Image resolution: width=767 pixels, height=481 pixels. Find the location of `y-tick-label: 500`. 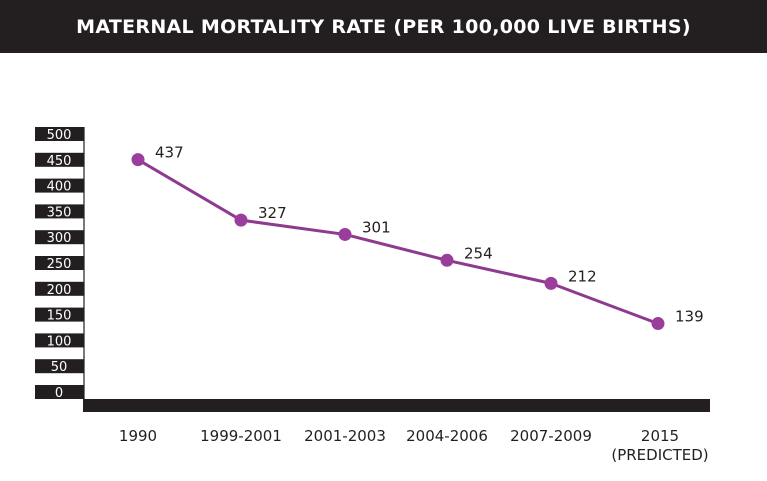

y-tick-label: 500 is located at coordinates (59, 135).